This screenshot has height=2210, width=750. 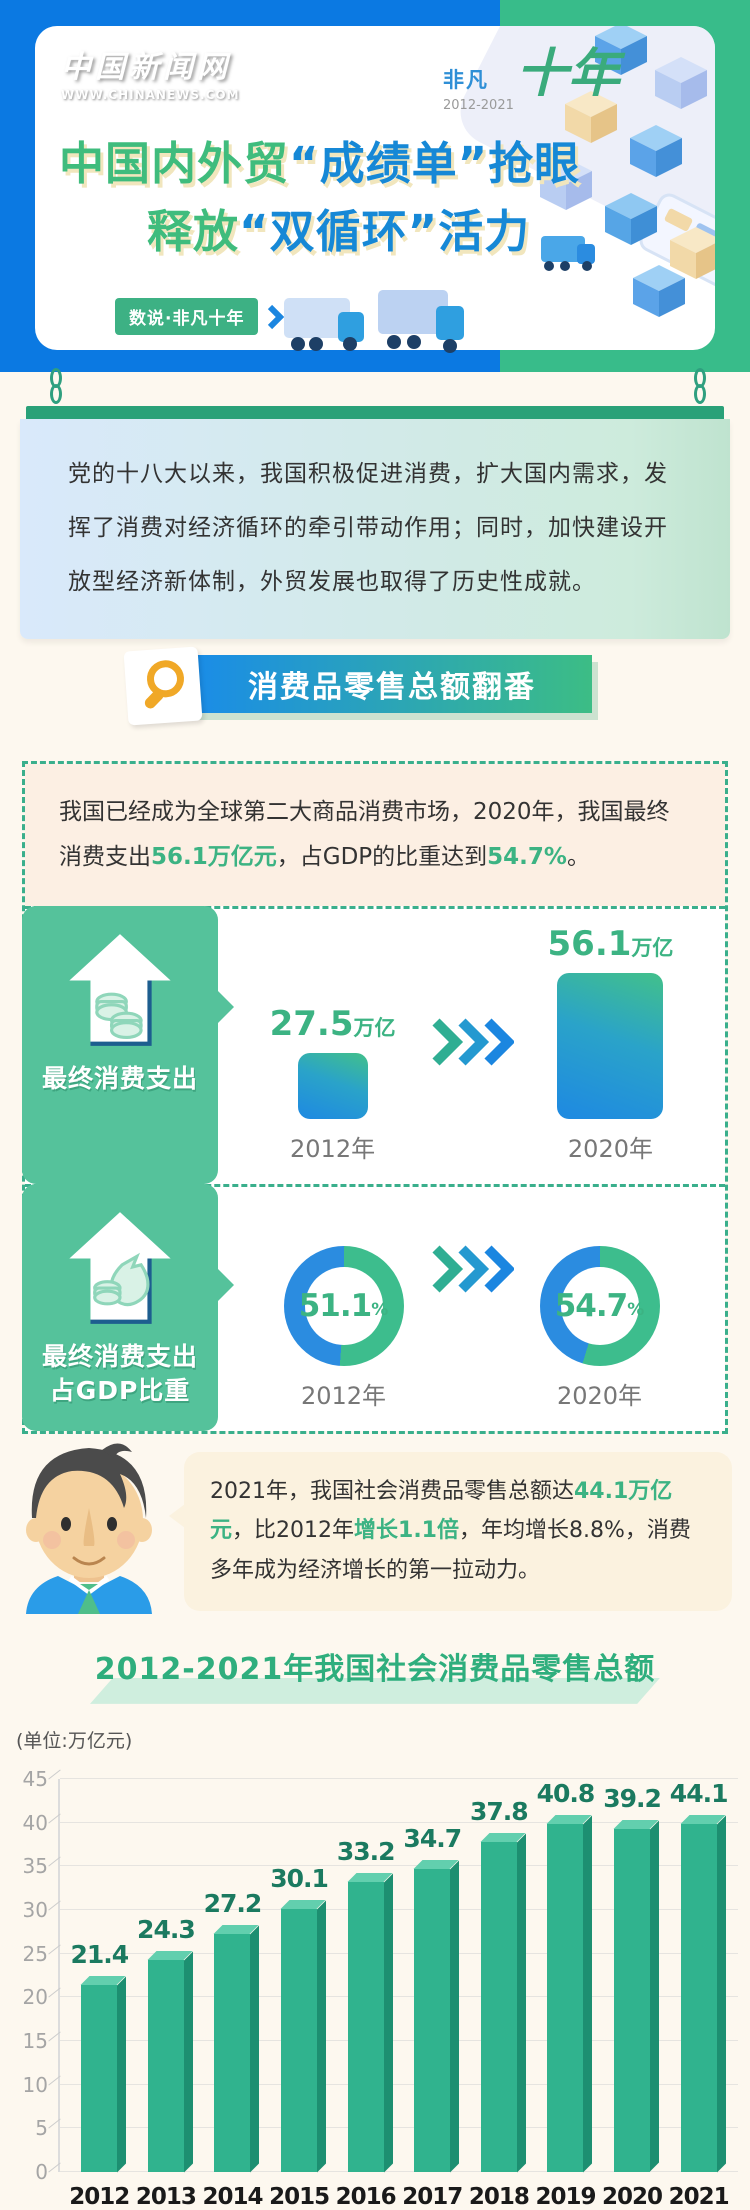 I want to click on bar-column: 33.2 2016, so click(x=366, y=1994).